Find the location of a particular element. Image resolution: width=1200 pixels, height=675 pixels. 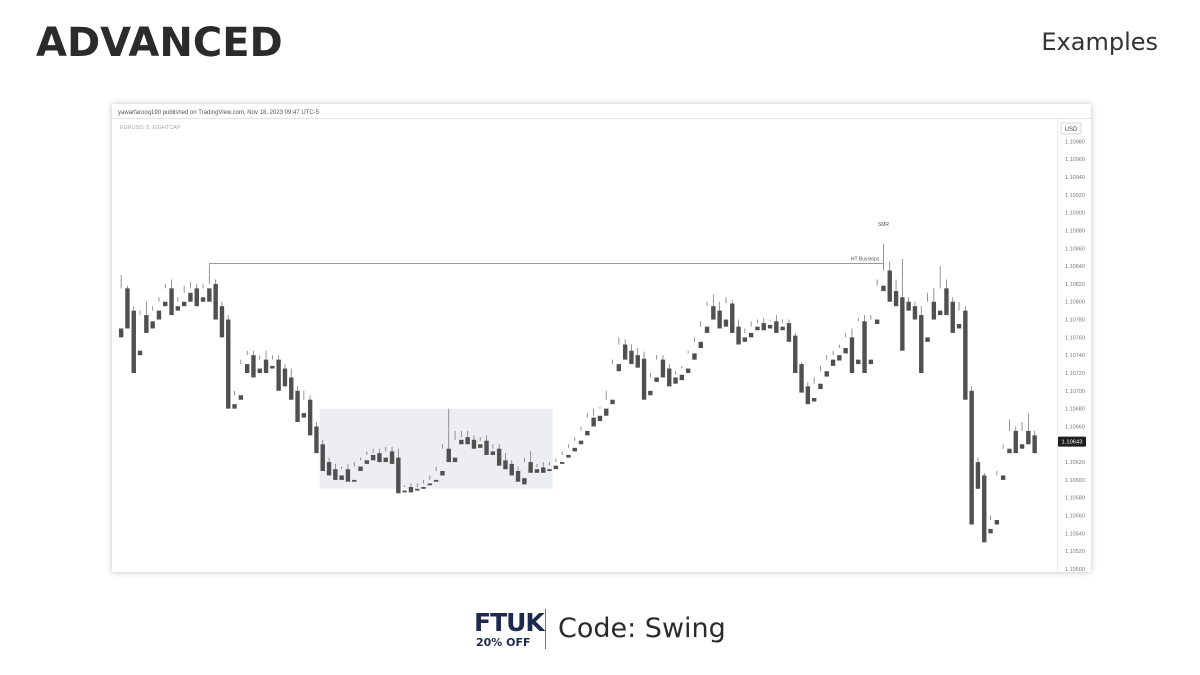

y-tick-label: 1.10560 is located at coordinates (1075, 517).